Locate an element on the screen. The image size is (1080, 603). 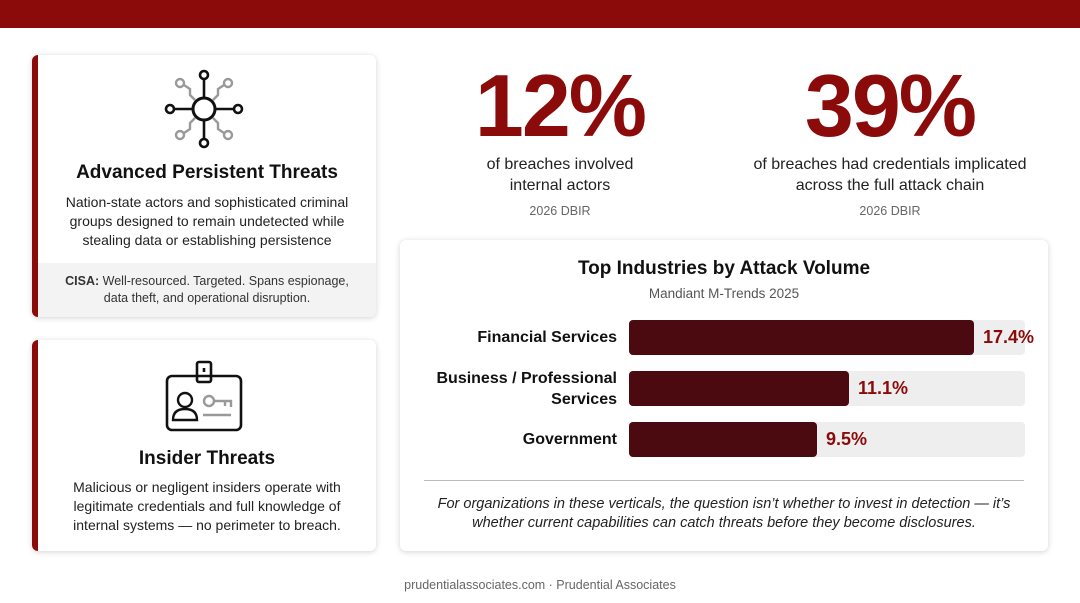
bar-track: 17.4% is located at coordinates (831, 337).